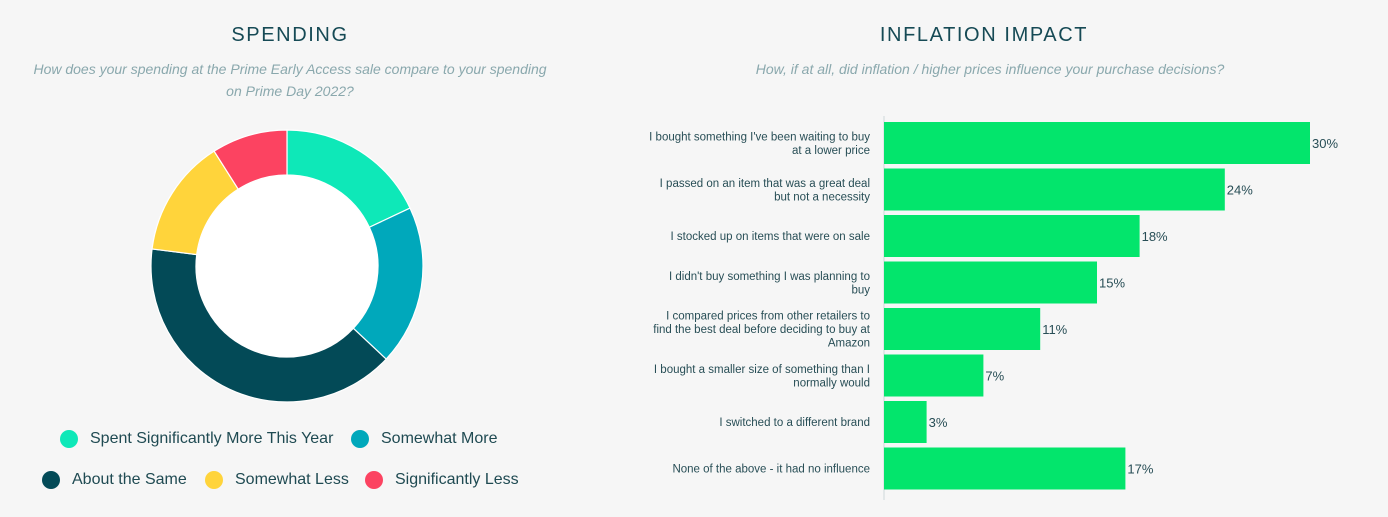 The height and width of the screenshot is (517, 1388). I want to click on legend-item: Spent Significantly More This Year, so click(196, 439).